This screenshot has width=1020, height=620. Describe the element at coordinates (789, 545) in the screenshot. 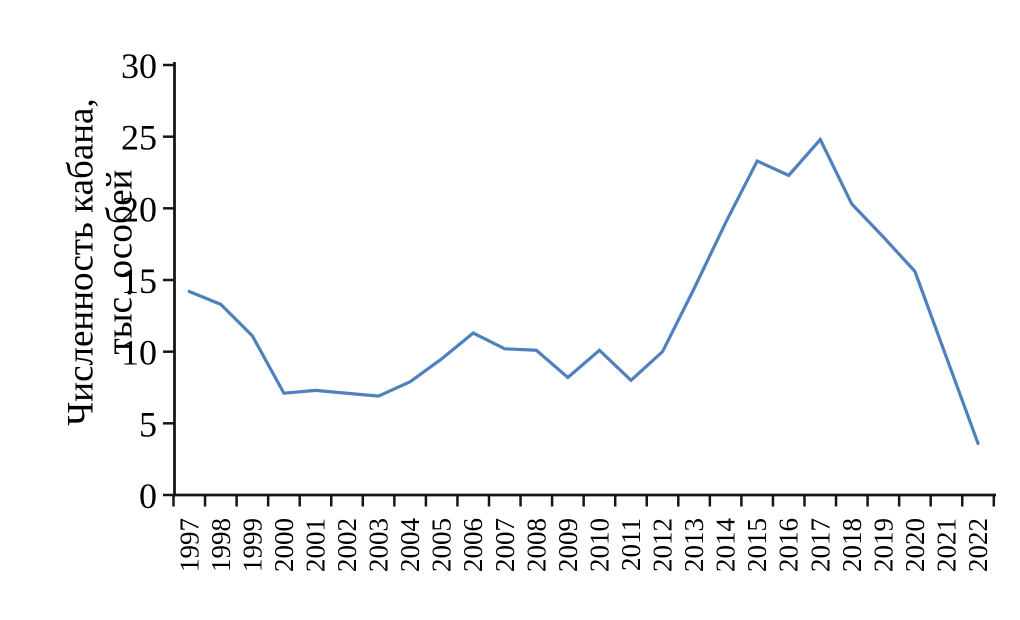

I see `x-tick-label: 2016` at that location.